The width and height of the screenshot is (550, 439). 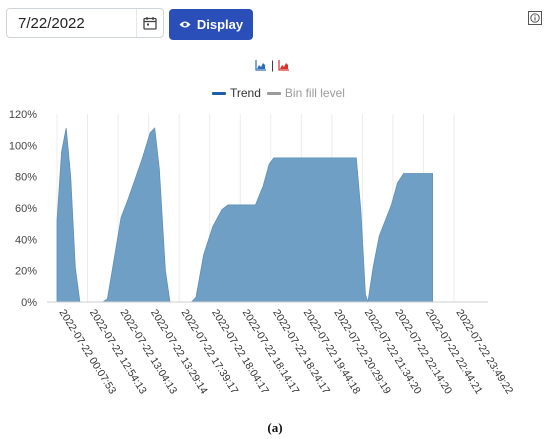 What do you see at coordinates (26, 240) in the screenshot?
I see `y-tick-label: 40%` at bounding box center [26, 240].